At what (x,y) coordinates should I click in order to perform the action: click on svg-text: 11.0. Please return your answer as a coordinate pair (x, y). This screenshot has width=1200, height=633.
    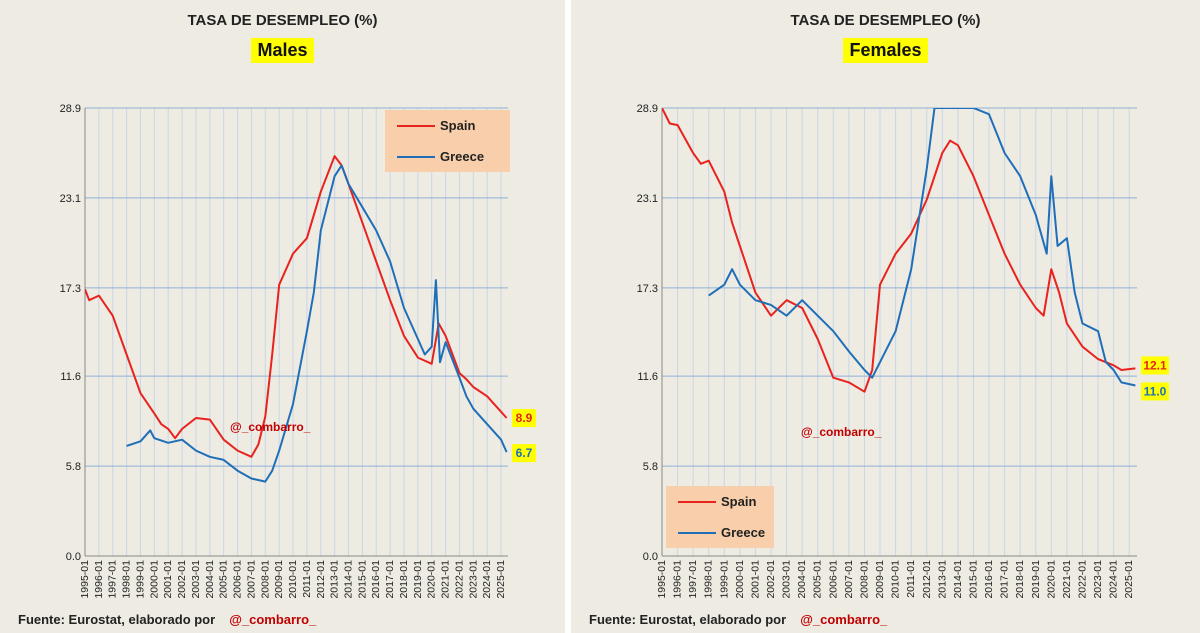
    Looking at the image, I should click on (1155, 391).